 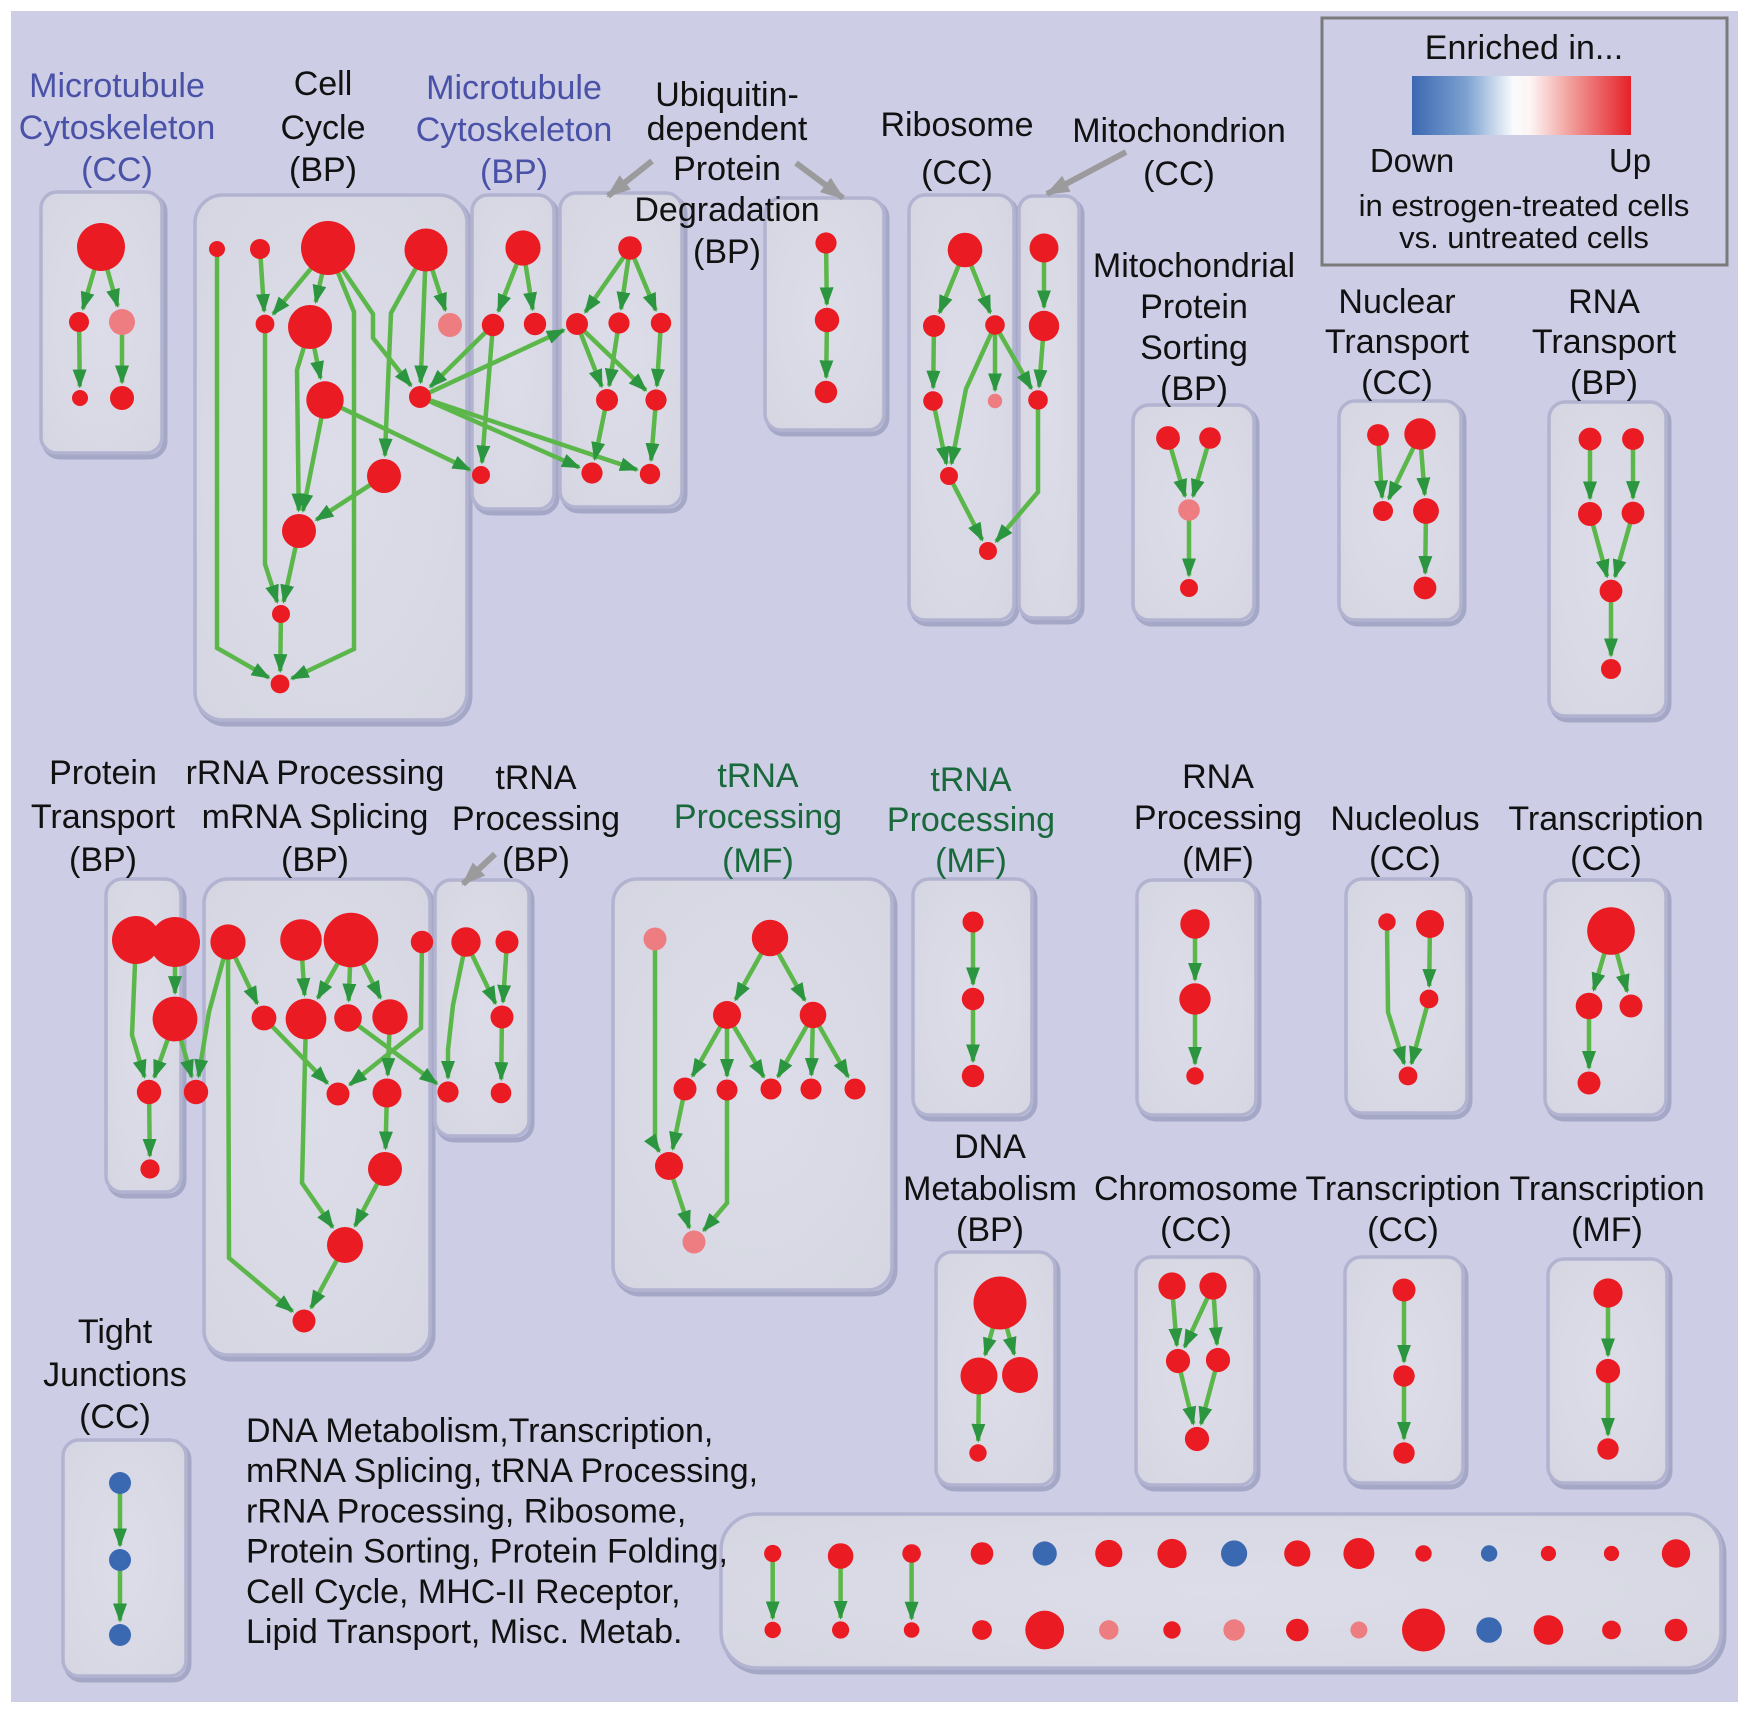 What do you see at coordinates (115, 1375) in the screenshot?
I see `svg-text: Junctions` at bounding box center [115, 1375].